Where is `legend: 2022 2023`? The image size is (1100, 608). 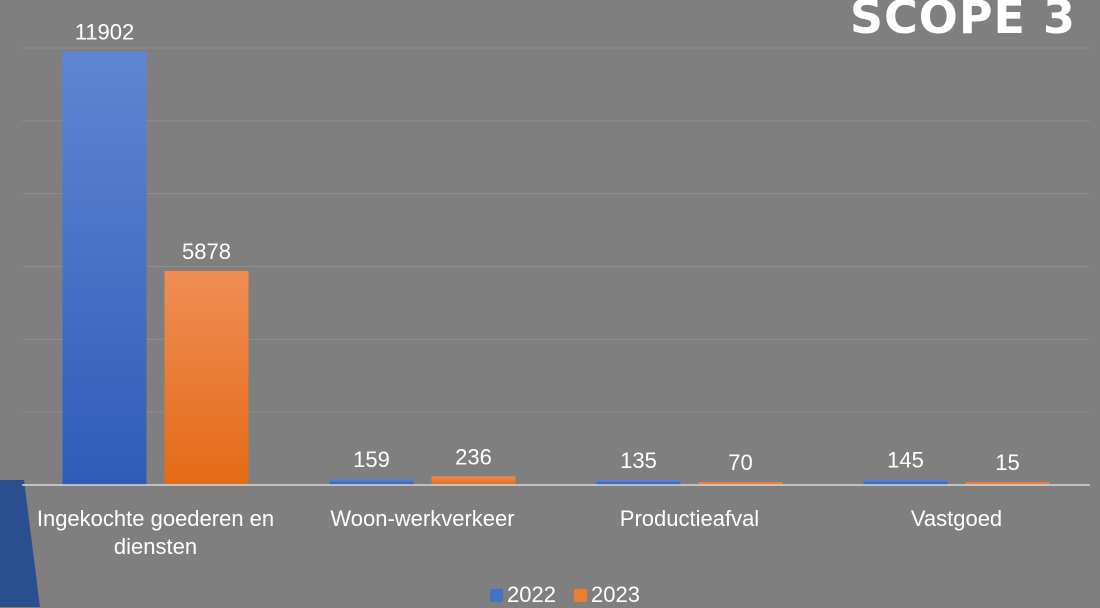
legend: 2022 2023 is located at coordinates (550, 595).